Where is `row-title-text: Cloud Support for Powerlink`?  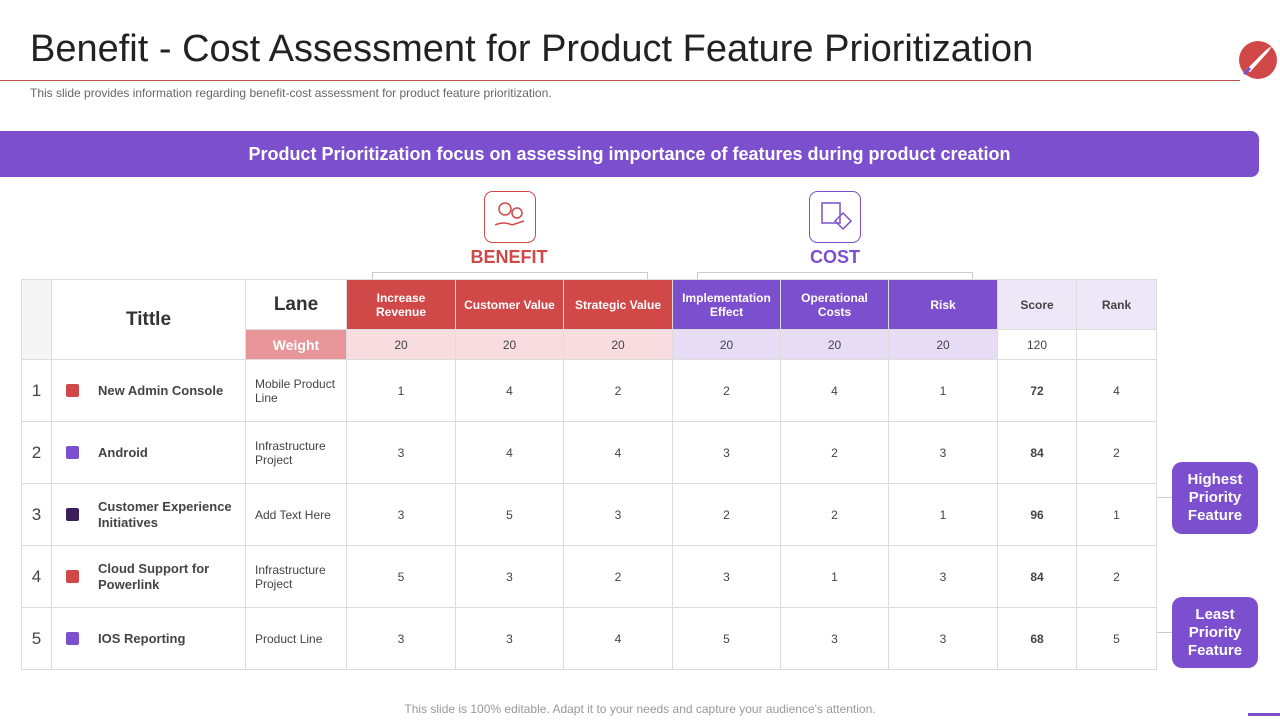
row-title-text: Cloud Support for Powerlink is located at coordinates (154, 576).